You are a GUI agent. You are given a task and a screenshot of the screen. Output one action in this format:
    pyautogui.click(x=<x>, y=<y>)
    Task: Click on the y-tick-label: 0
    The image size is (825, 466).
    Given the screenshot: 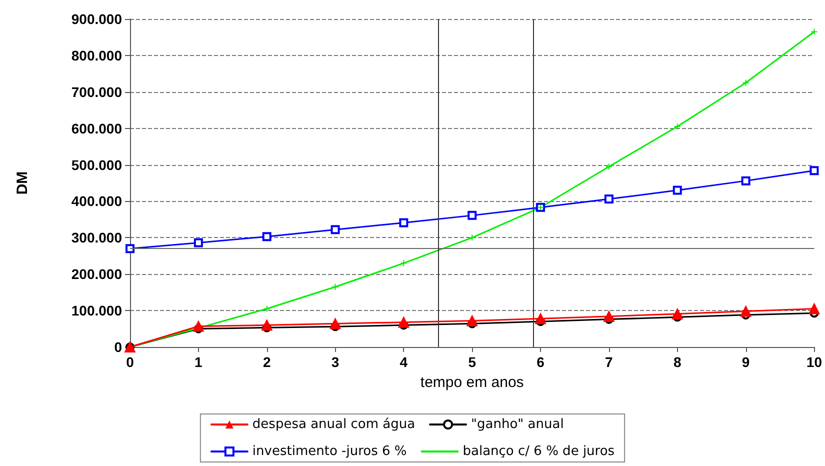 What is the action you would take?
    pyautogui.click(x=118, y=347)
    